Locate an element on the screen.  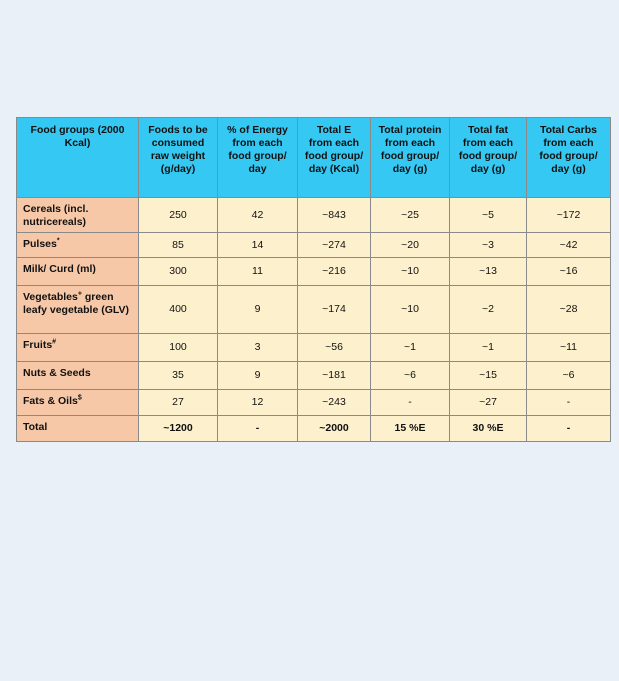
header-cell: Total E from each food group/ day (Kcal) is located at coordinates (334, 157).